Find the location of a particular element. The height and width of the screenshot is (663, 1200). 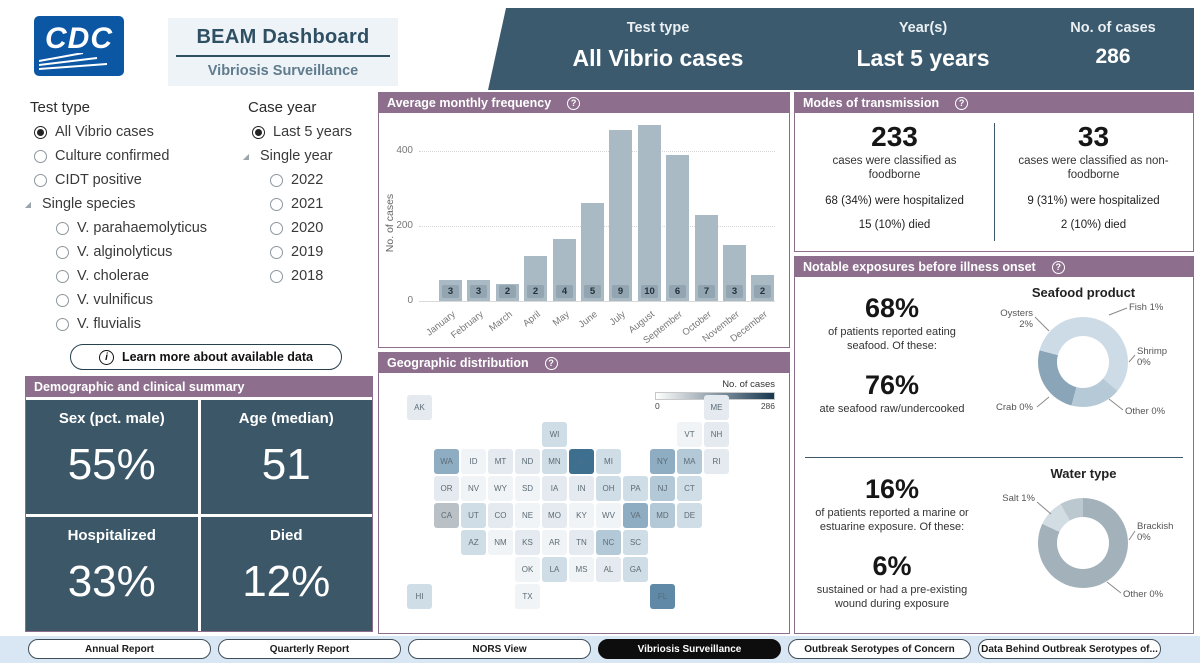

state-DE: DE is located at coordinates (689, 515).